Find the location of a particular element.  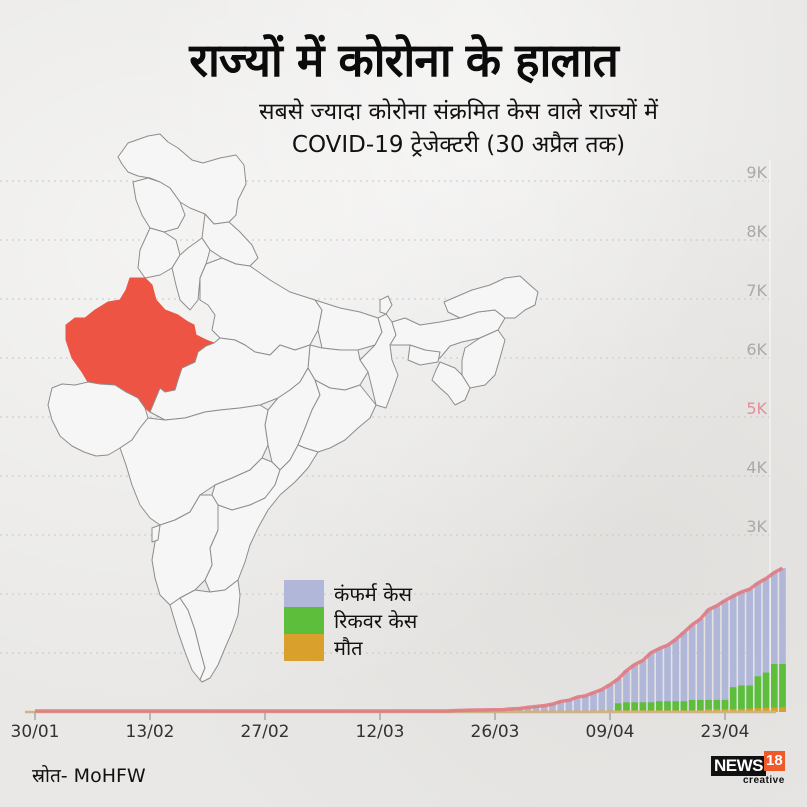

x-tick-label: 27/02 is located at coordinates (265, 732).